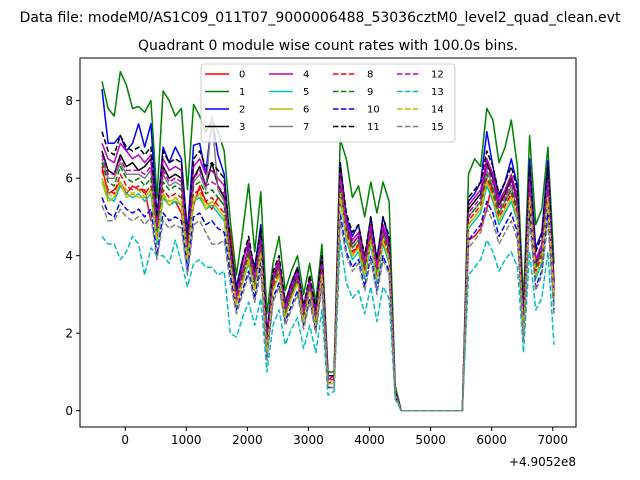 The height and width of the screenshot is (480, 640). I want to click on x-tick-label: 0, so click(125, 440).